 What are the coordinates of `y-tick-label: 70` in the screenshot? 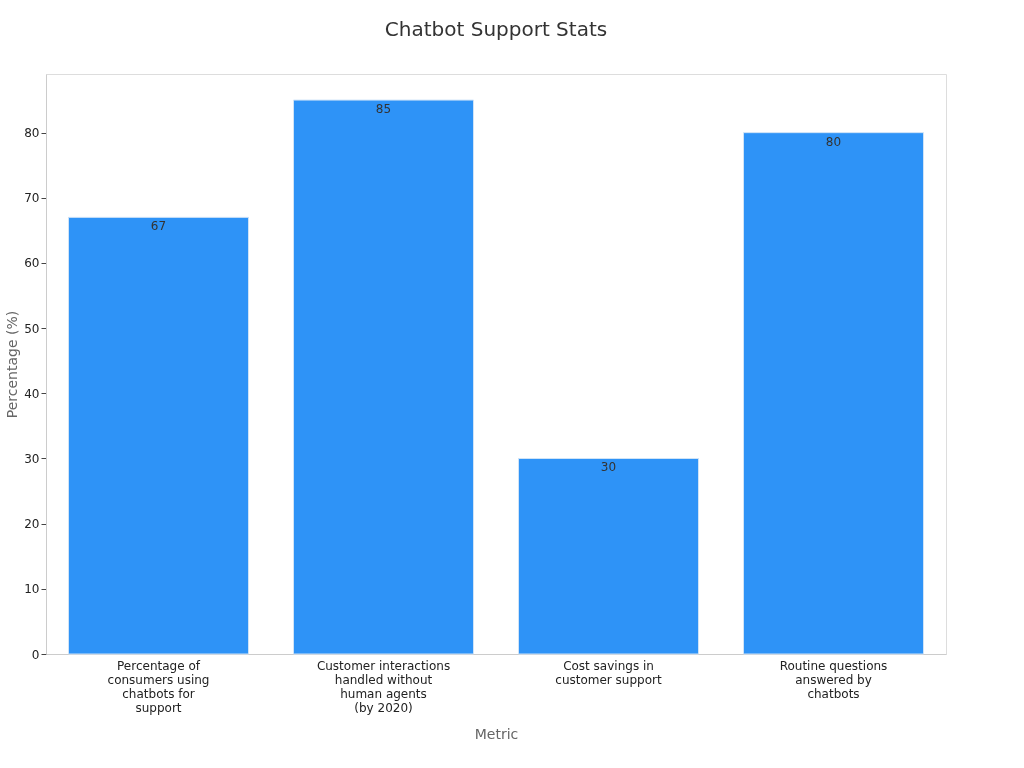 It's located at (32, 198).